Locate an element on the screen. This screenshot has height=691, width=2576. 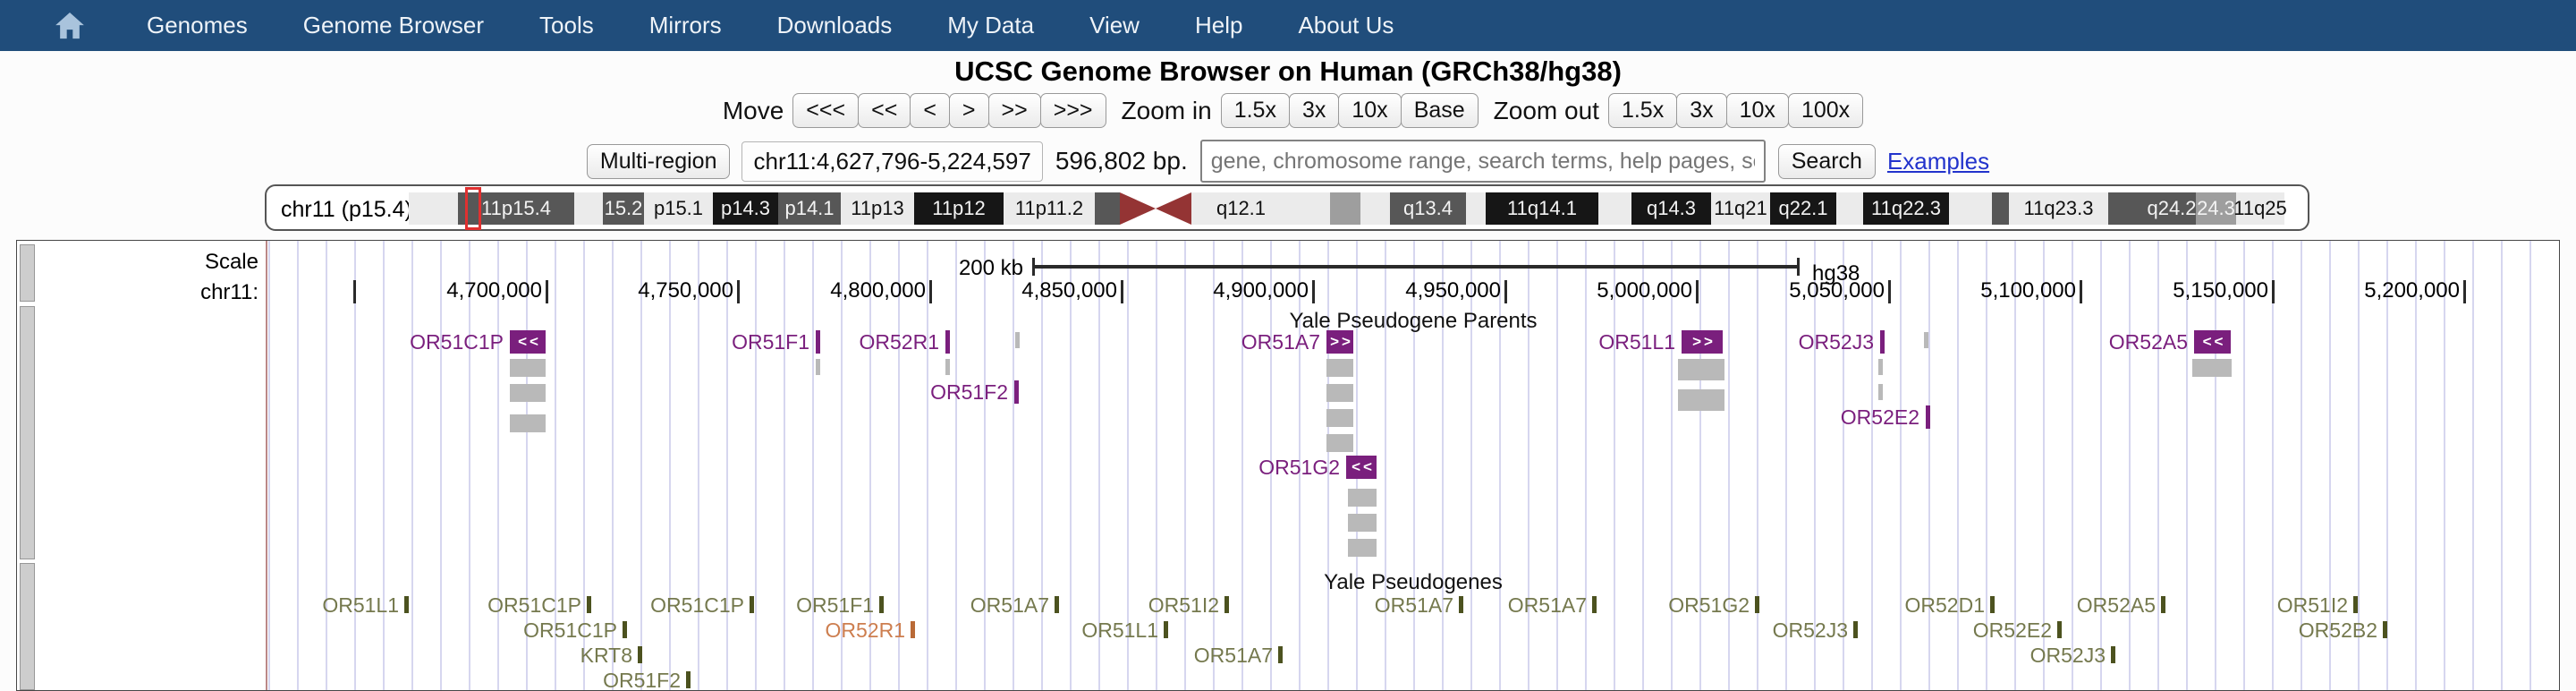
nav-item-genome-browser: Genome Browser is located at coordinates (393, 25).